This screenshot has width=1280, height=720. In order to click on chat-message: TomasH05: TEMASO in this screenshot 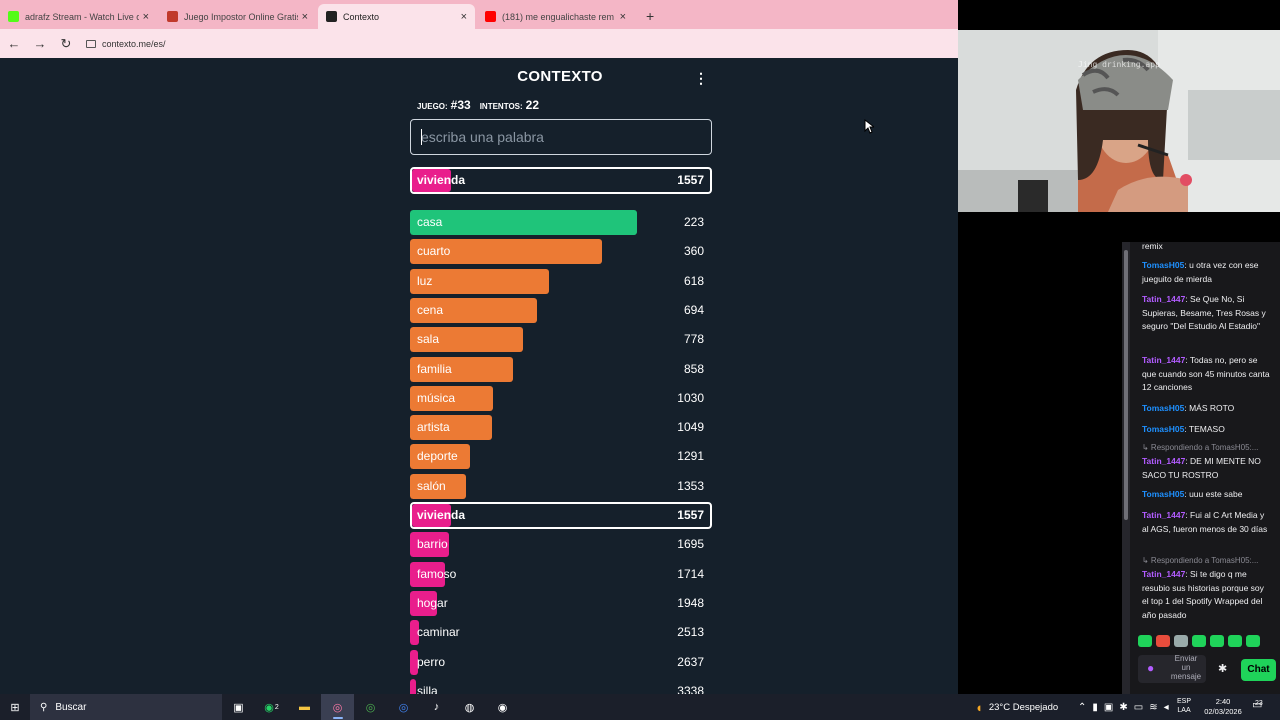, I will do `click(1207, 430)`.